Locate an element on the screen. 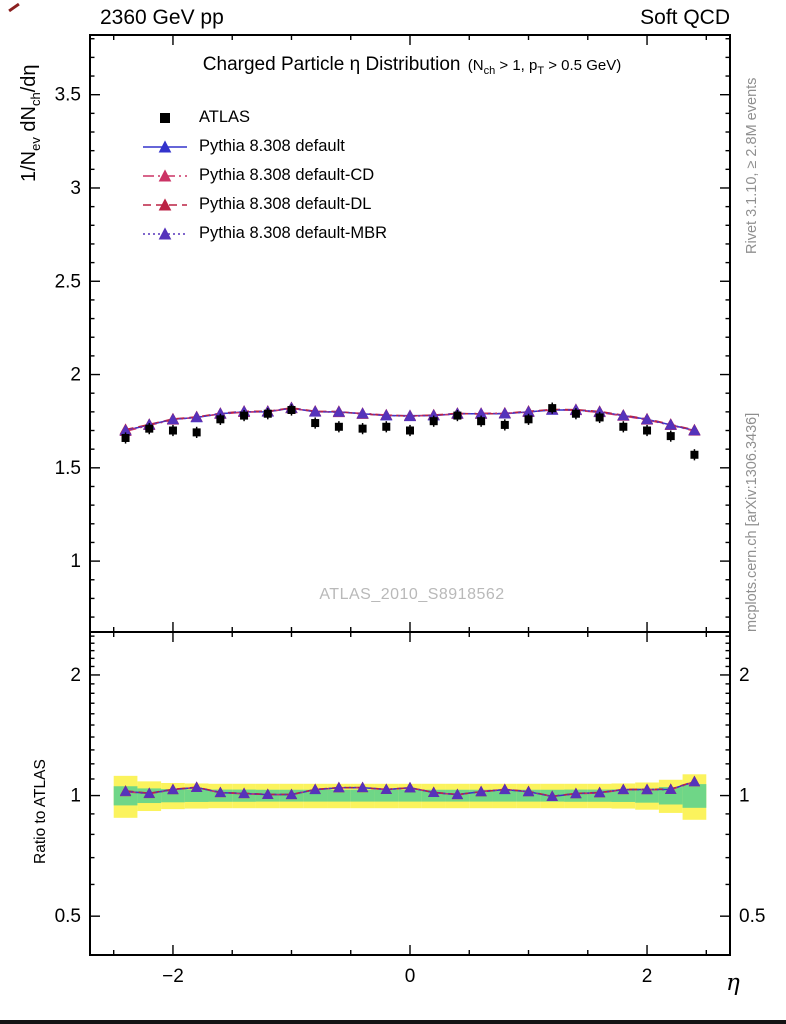  beam-energy-label: 2360 GeV pp is located at coordinates (162, 17).